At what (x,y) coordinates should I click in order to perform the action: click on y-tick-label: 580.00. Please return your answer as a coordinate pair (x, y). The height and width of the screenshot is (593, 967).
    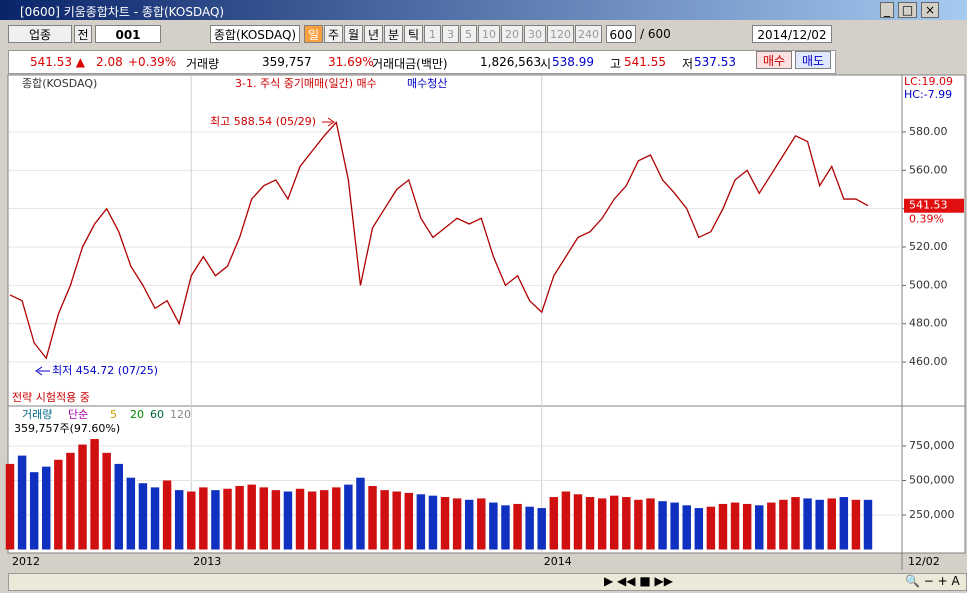
    Looking at the image, I should click on (928, 131).